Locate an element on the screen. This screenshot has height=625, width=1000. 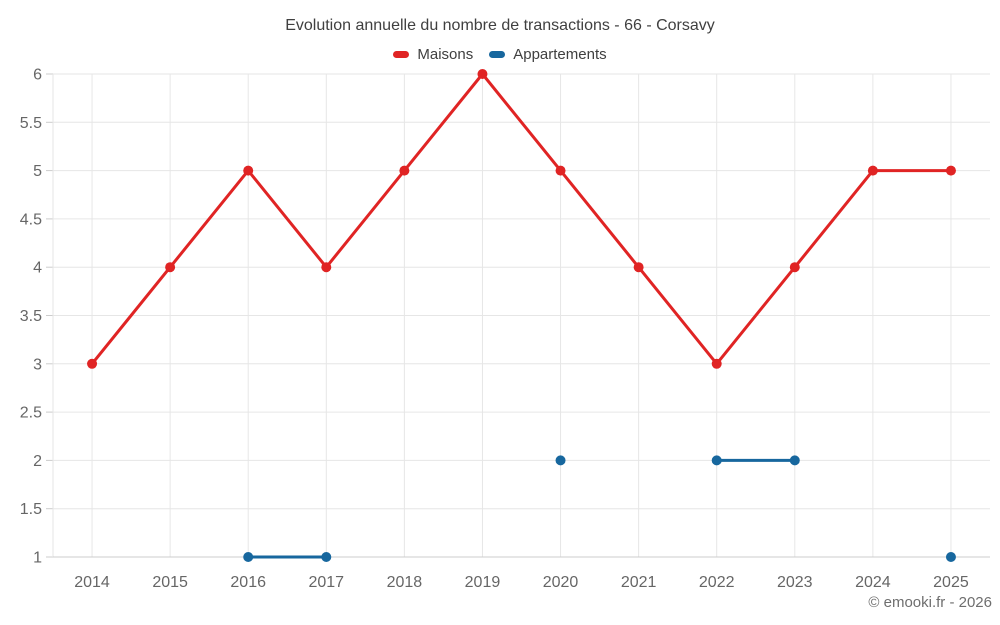
x-axis-label-2015: 2015 is located at coordinates (170, 582).